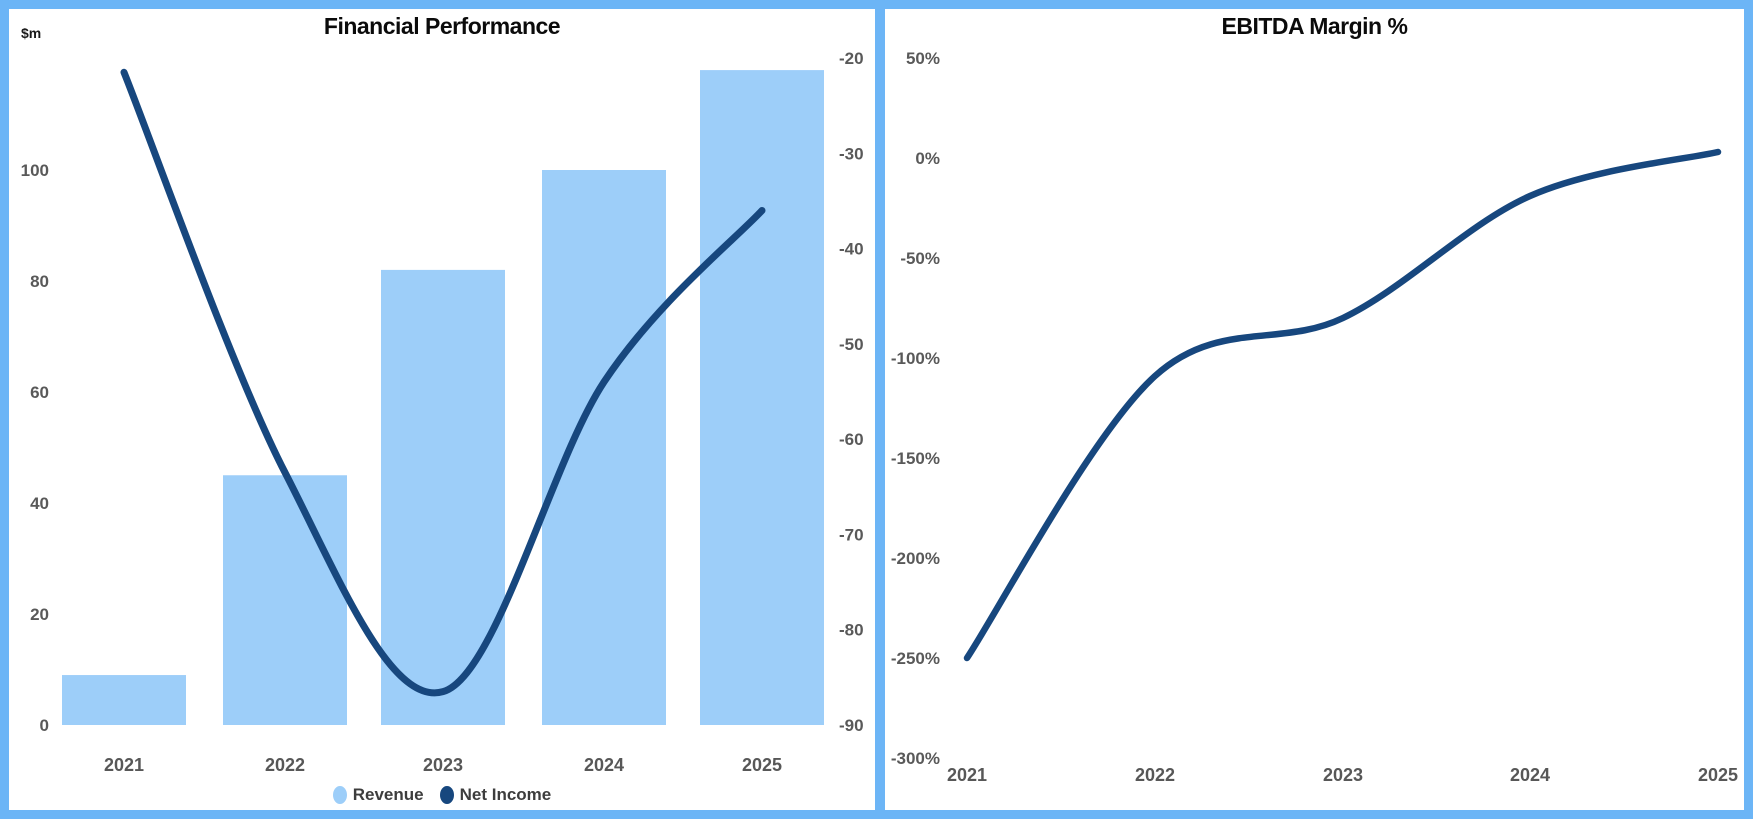 The width and height of the screenshot is (1753, 819). I want to click on y-axis-tick--150%: -150%, so click(915, 458).